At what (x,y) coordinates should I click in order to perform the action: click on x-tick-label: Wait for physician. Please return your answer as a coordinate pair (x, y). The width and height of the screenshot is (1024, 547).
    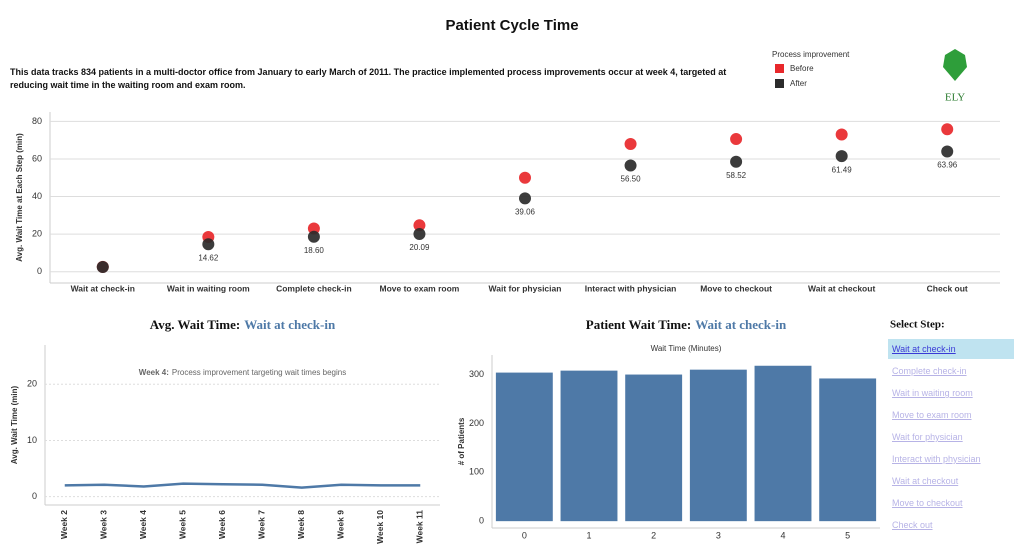
    Looking at the image, I should click on (525, 288).